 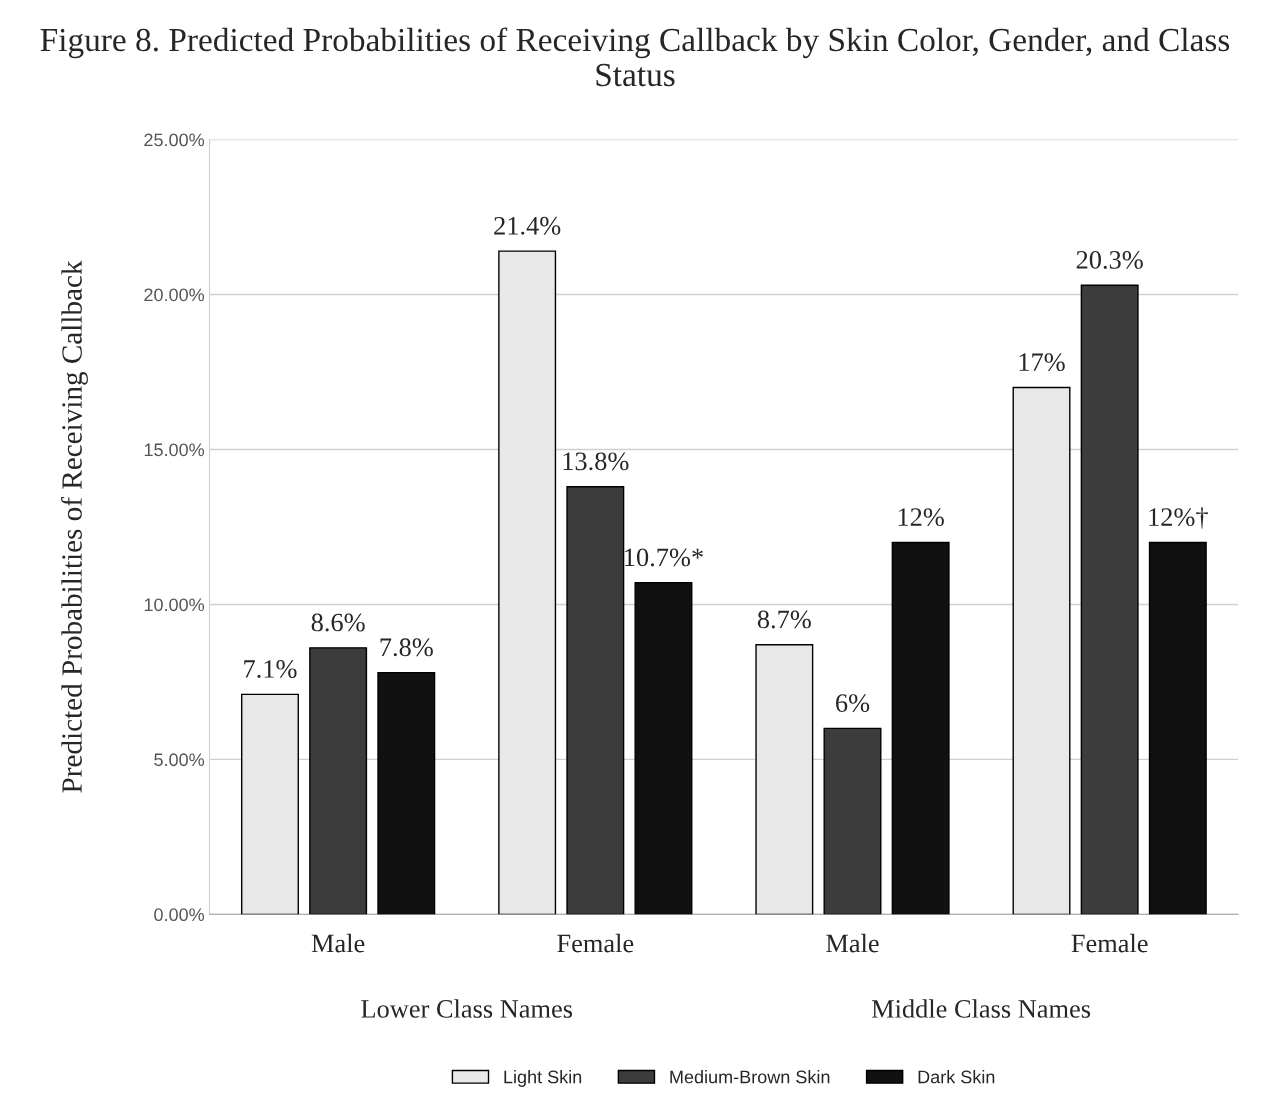 What do you see at coordinates (338, 622) in the screenshot?
I see `data-label: 8.6%` at bounding box center [338, 622].